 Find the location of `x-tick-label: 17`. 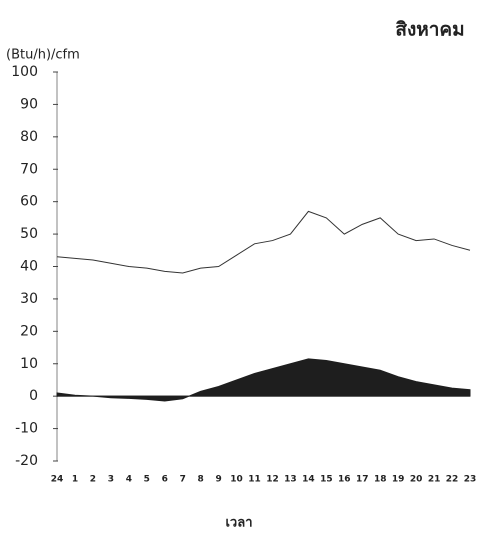

x-tick-label: 17 is located at coordinates (362, 480).